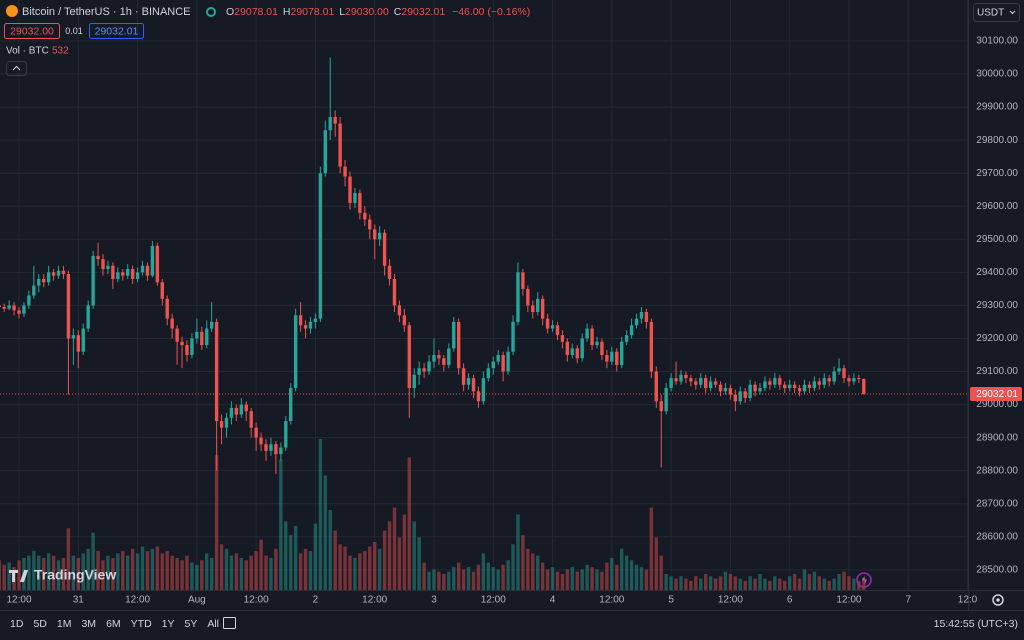  I want to click on brand-name: TradingView, so click(75, 575).